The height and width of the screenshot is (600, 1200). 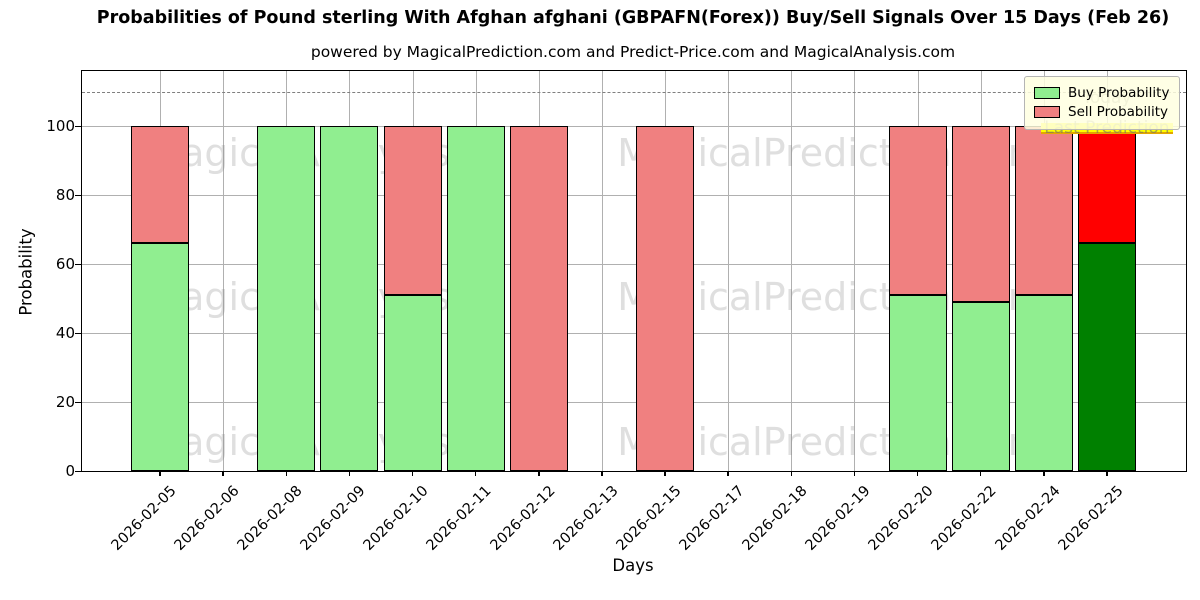 I want to click on x-tick-label: 2026-02-09, so click(x=333, y=518).